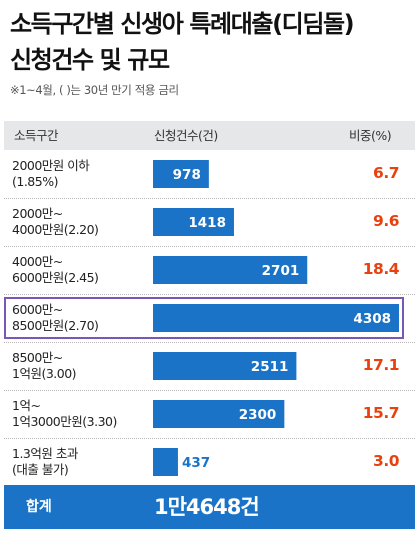 The width and height of the screenshot is (419, 536). What do you see at coordinates (26, 405) in the screenshot?
I see `category-label-line: 1억~` at bounding box center [26, 405].